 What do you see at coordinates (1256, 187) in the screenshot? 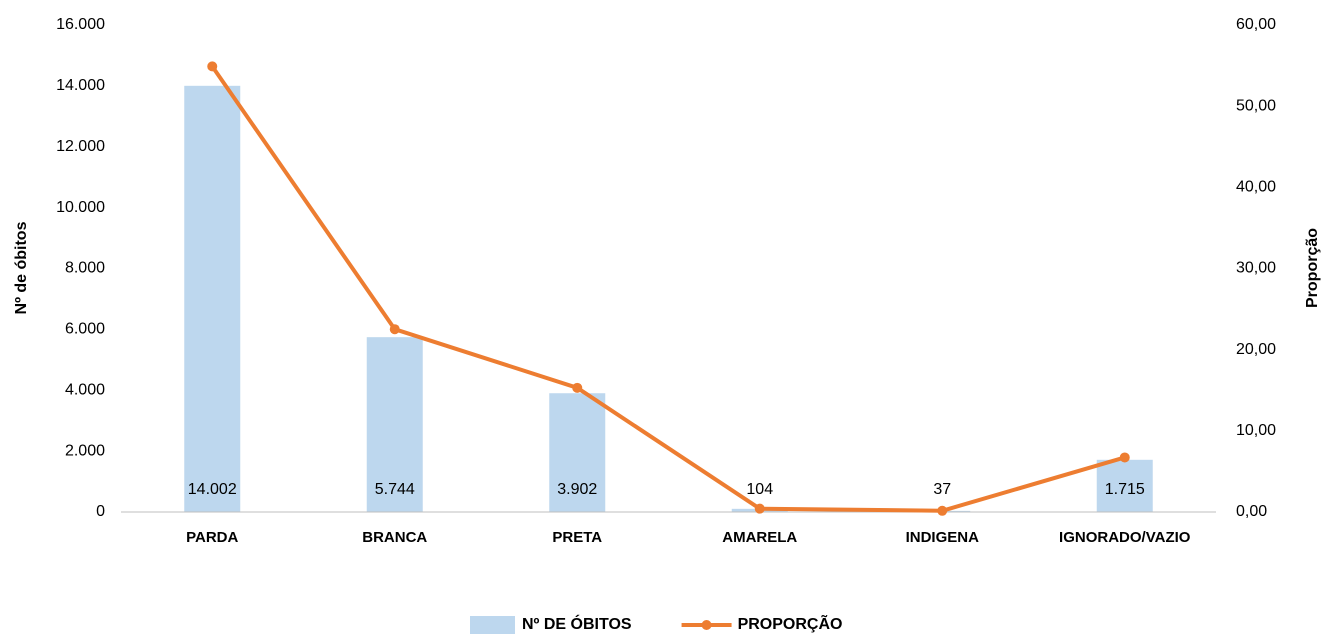
I see `y2-tick-label: 40,00` at bounding box center [1256, 187].